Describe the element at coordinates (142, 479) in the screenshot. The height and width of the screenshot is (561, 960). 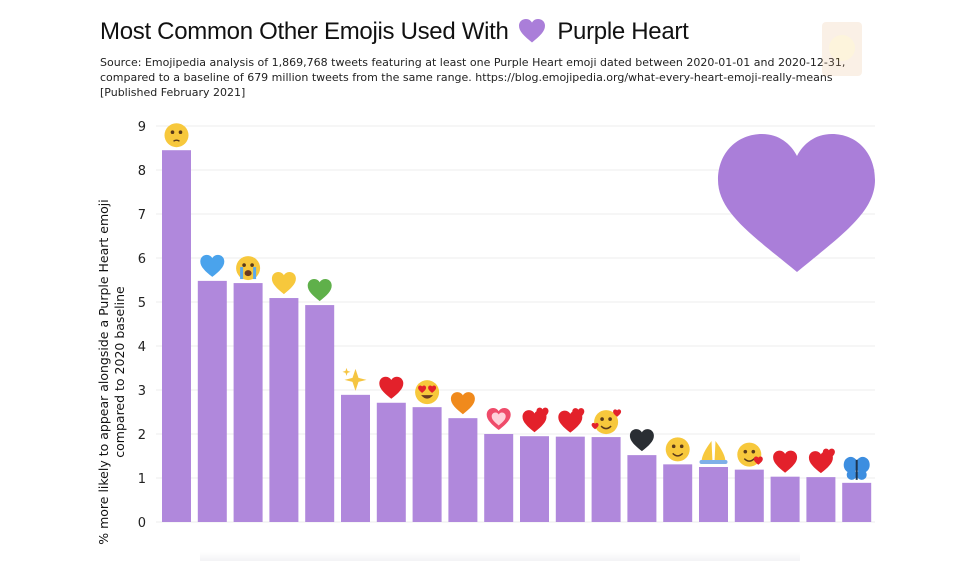
I see `y-tick-label: 1` at that location.